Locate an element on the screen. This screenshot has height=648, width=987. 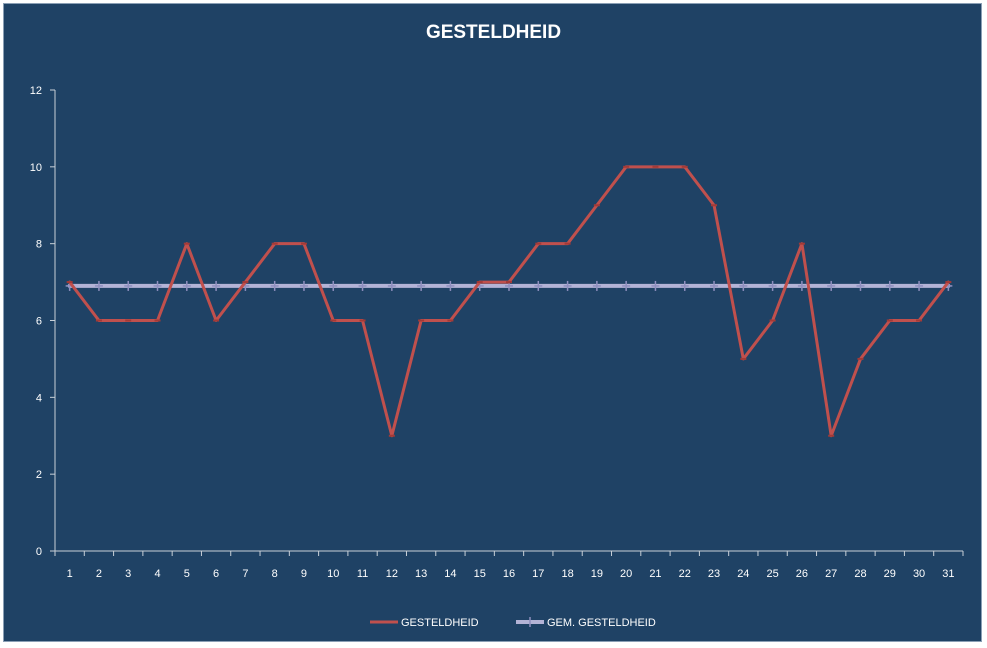
x-tick-label: 26 is located at coordinates (802, 574).